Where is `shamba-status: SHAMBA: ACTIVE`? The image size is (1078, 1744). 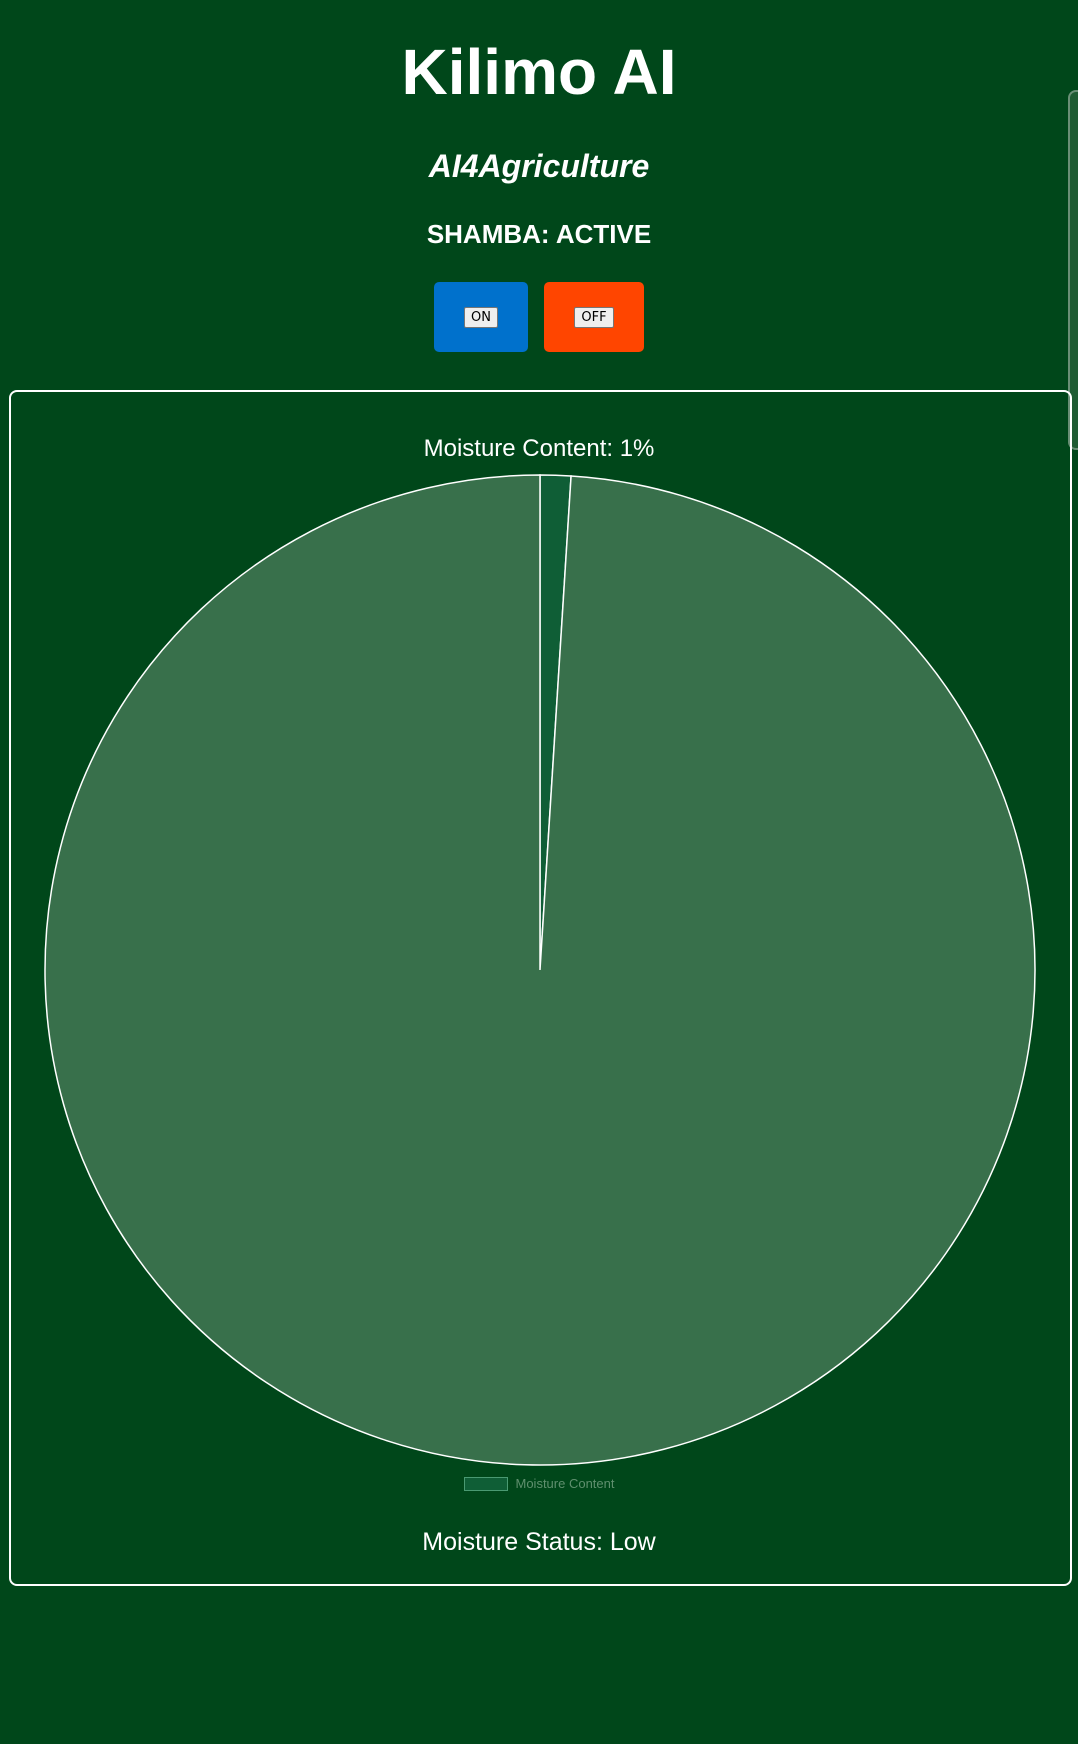 shamba-status: SHAMBA: ACTIVE is located at coordinates (539, 234).